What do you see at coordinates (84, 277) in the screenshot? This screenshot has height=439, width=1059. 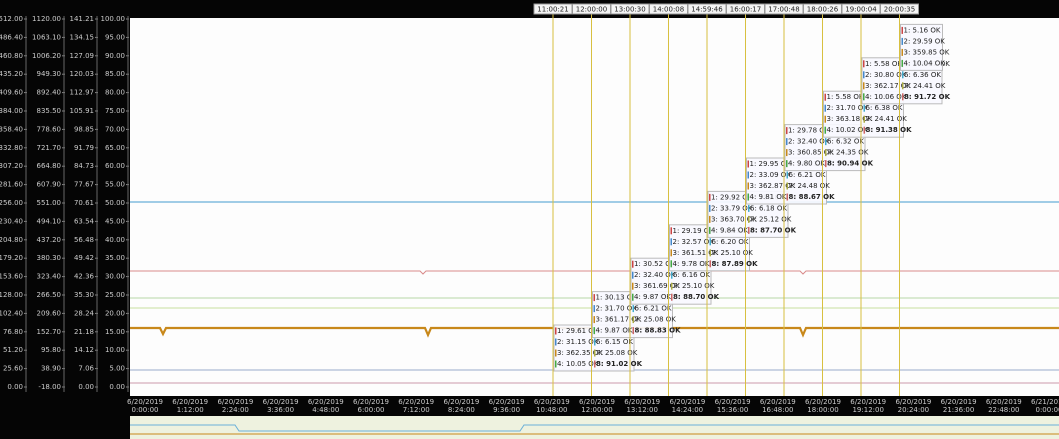 I see `axis-label: 42.36` at bounding box center [84, 277].